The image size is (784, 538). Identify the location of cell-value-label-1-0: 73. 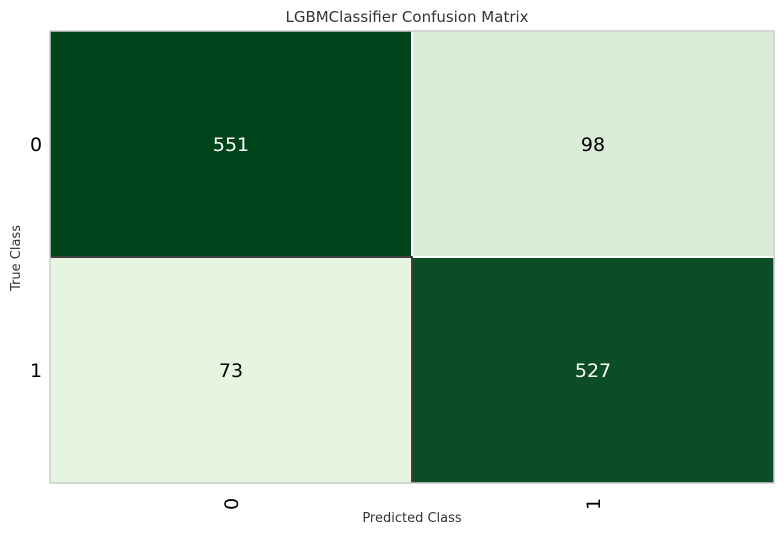
(231, 371).